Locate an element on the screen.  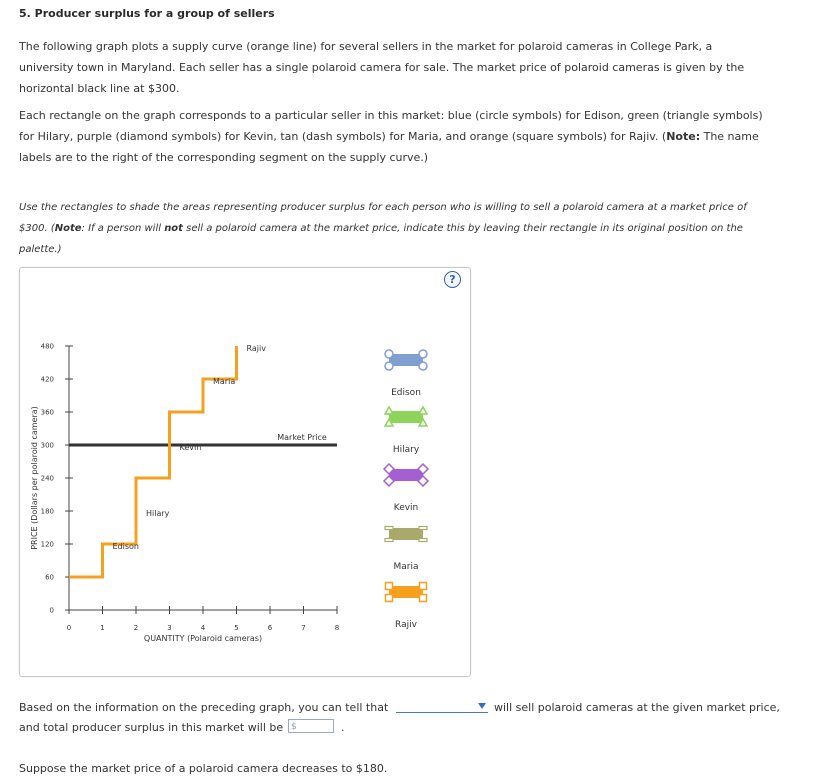
palette-label: Hilary is located at coordinates (406, 450).